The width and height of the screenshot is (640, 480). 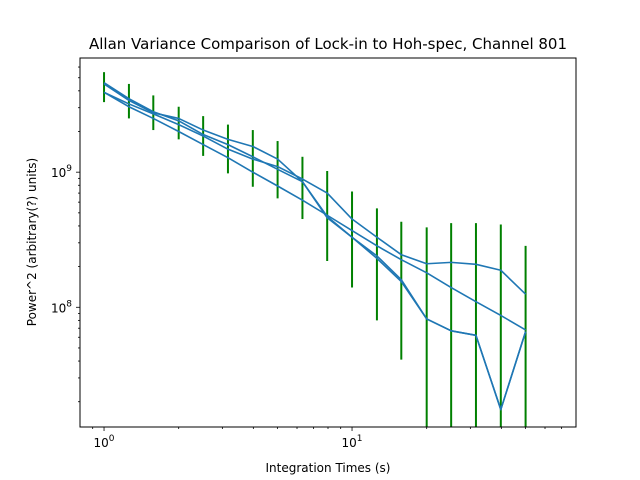 What do you see at coordinates (32, 242) in the screenshot?
I see `y-axis-label: Power^2 (arbitrary(?) units)` at bounding box center [32, 242].